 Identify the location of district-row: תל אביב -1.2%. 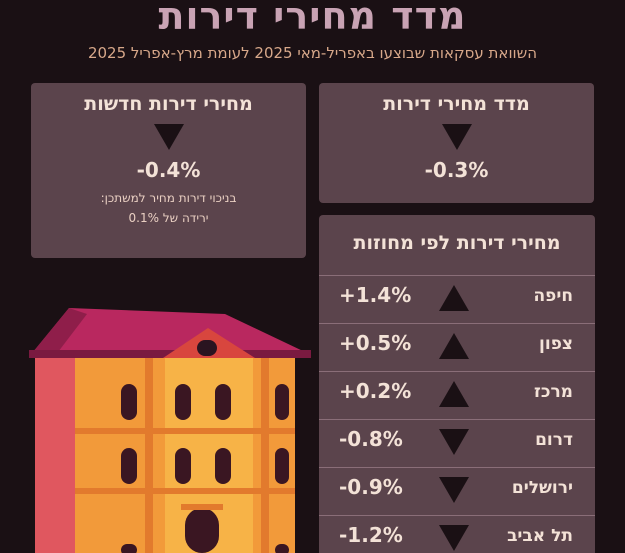
(457, 534).